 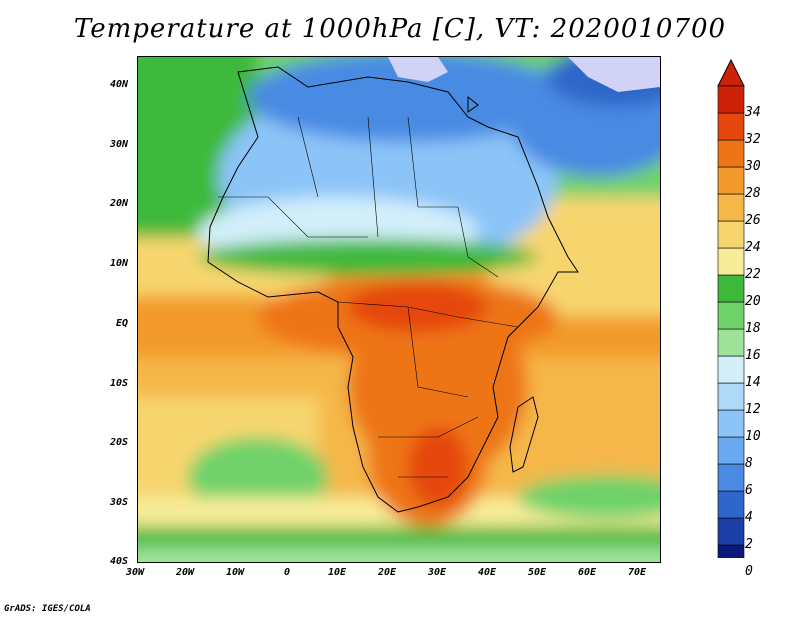 I want to click on lon-tick: 20E, so click(x=387, y=572).